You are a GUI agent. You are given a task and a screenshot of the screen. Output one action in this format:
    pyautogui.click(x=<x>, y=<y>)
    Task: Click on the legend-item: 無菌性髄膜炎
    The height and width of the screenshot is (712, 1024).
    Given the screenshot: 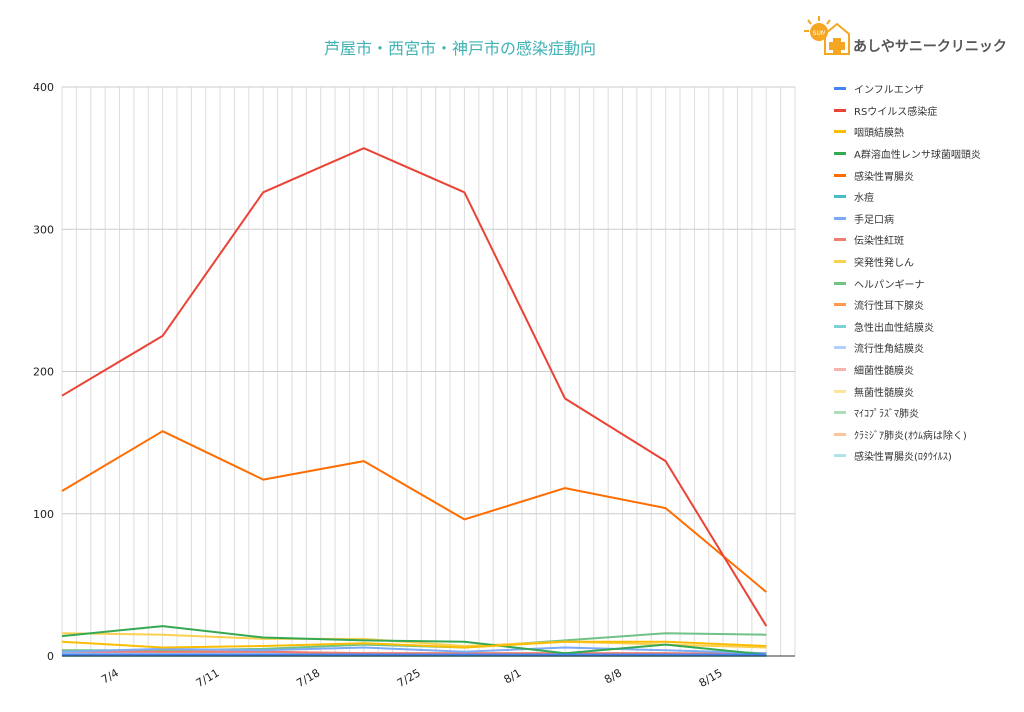 What is the action you would take?
    pyautogui.click(x=907, y=391)
    